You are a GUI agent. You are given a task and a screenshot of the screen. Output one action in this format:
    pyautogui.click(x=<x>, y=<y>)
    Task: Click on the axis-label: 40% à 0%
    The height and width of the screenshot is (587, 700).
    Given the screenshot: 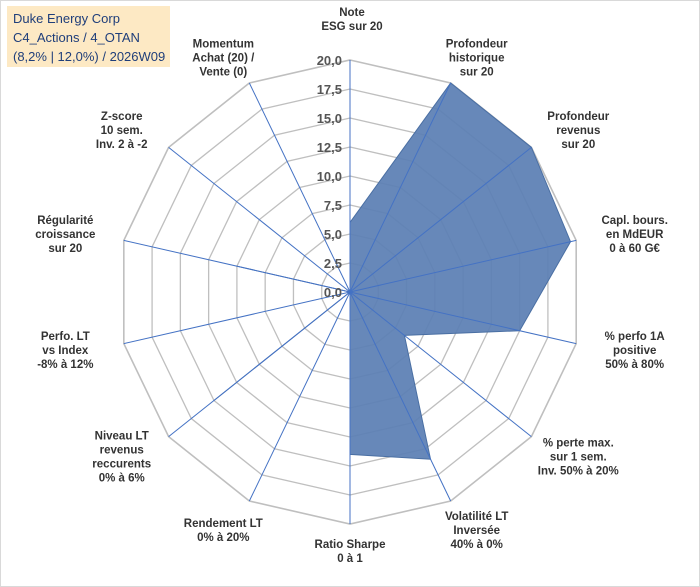 What is the action you would take?
    pyautogui.click(x=476, y=545)
    